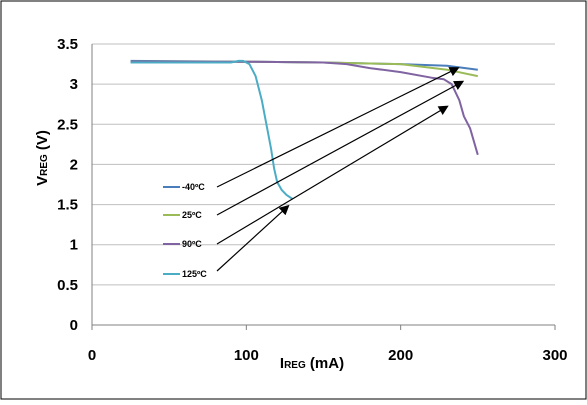 Image resolution: width=587 pixels, height=405 pixels. Describe the element at coordinates (194, 274) in the screenshot. I see `legend-label: 125ºC` at that location.